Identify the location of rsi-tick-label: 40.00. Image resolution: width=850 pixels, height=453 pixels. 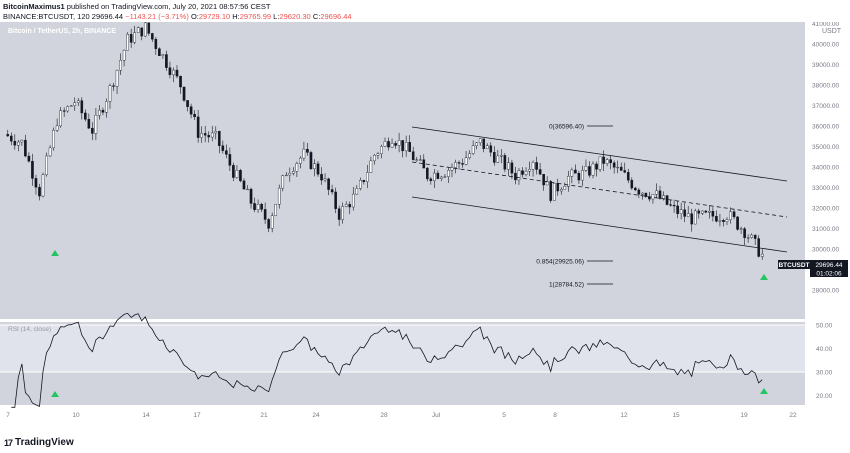
(824, 349).